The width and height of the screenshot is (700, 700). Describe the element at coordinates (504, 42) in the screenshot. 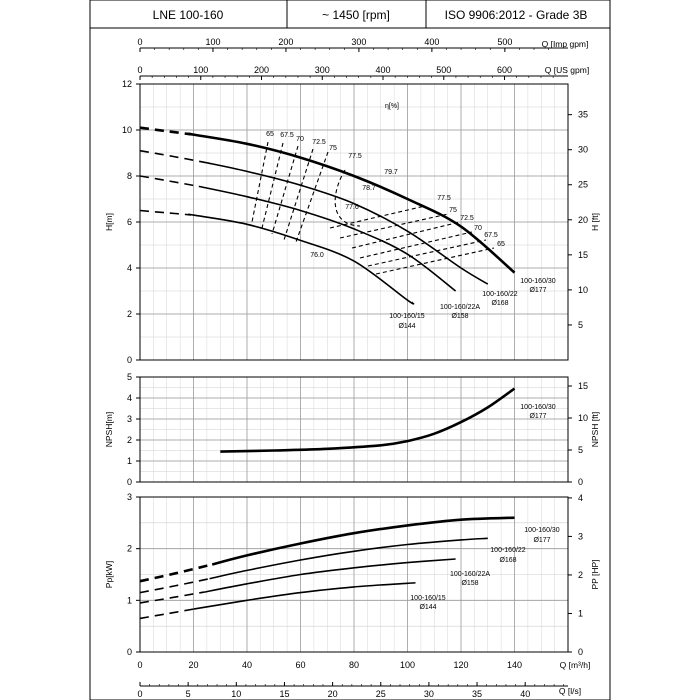

I see `imp-gpm-tick-label: 500` at that location.